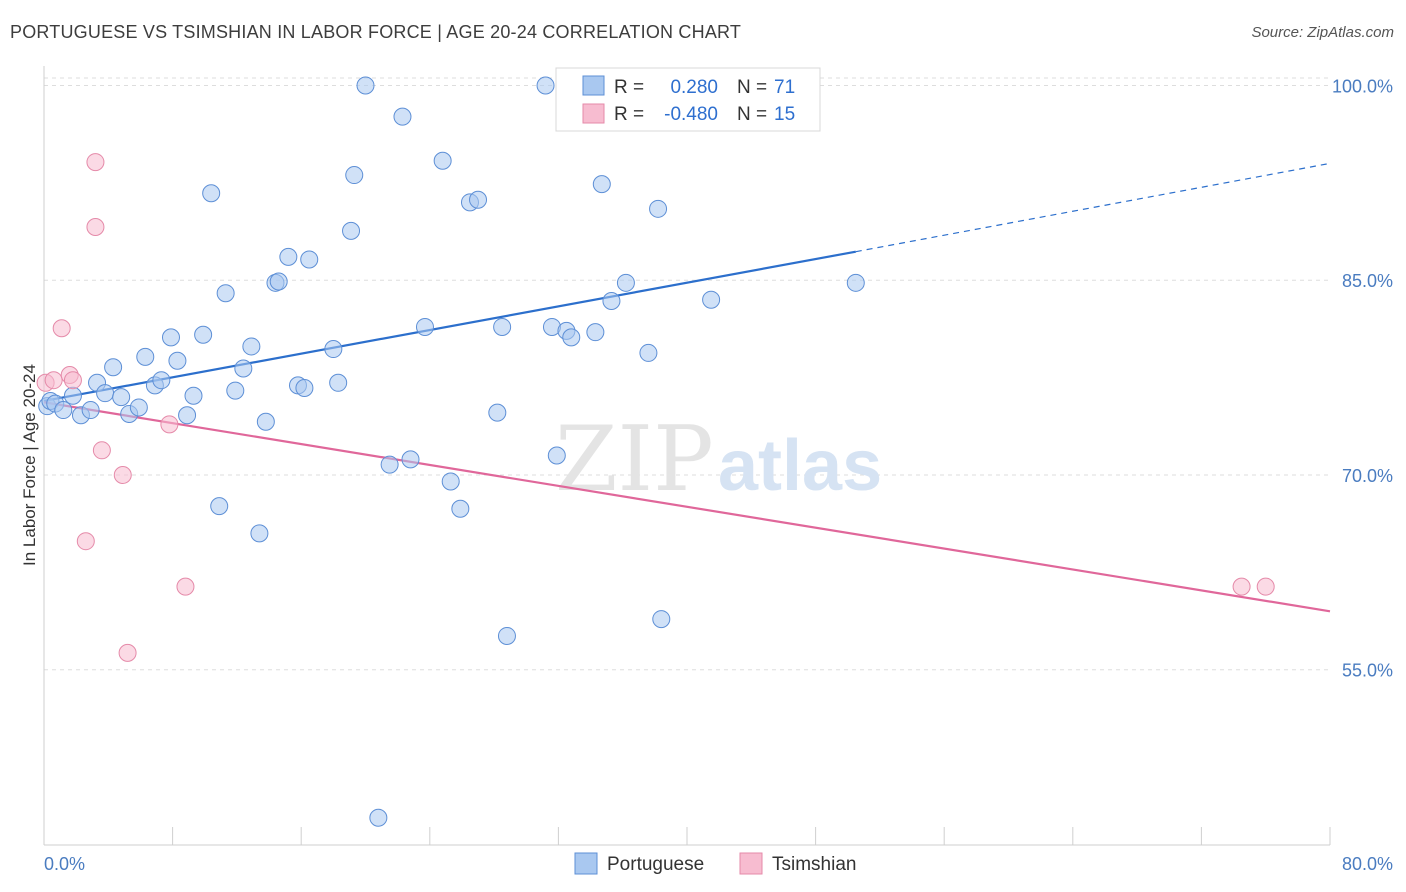  I want to click on trend-line-portuguese-extension, so click(1093, 207).